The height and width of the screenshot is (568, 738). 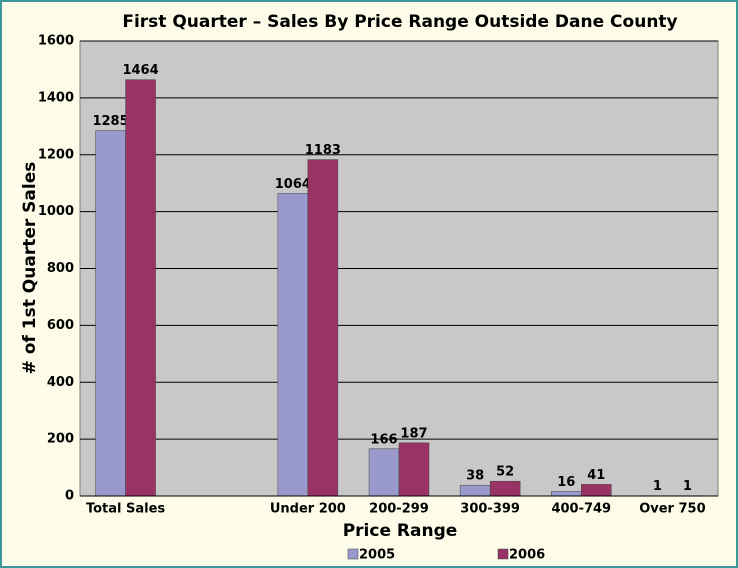 I want to click on y-tick-label: 600, so click(x=60, y=325).